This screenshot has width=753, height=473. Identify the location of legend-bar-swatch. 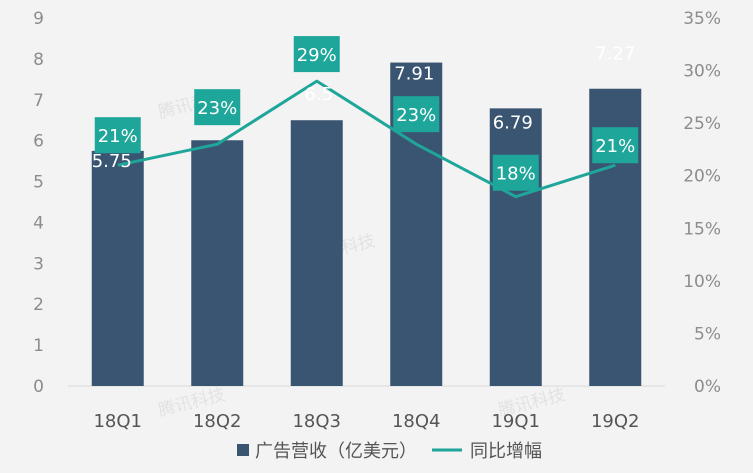
(243, 450).